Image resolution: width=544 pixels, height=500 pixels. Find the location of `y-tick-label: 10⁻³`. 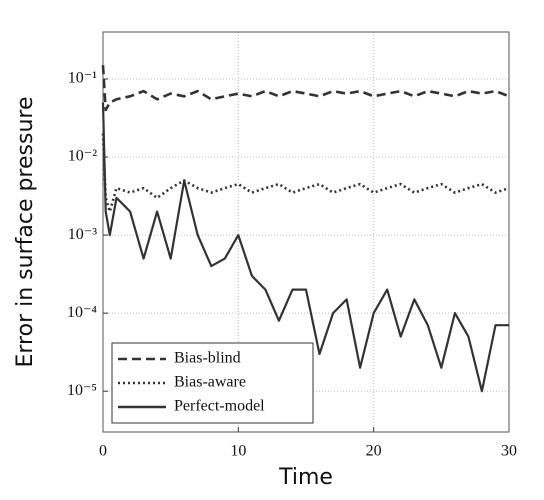

y-tick-label: 10⁻³ is located at coordinates (82, 234).